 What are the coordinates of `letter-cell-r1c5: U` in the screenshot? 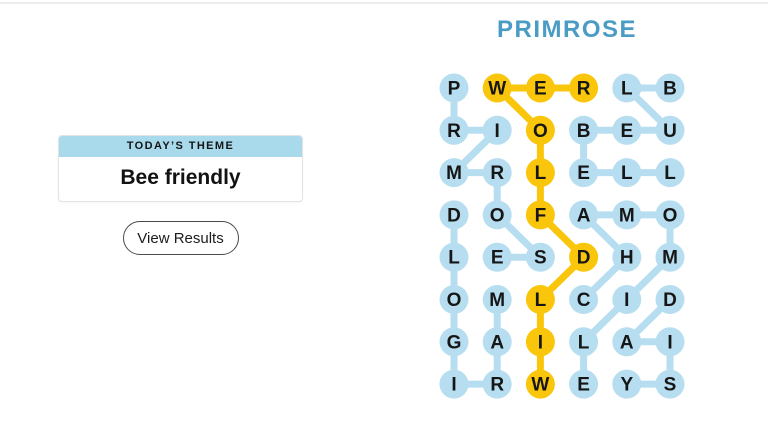 It's located at (670, 130).